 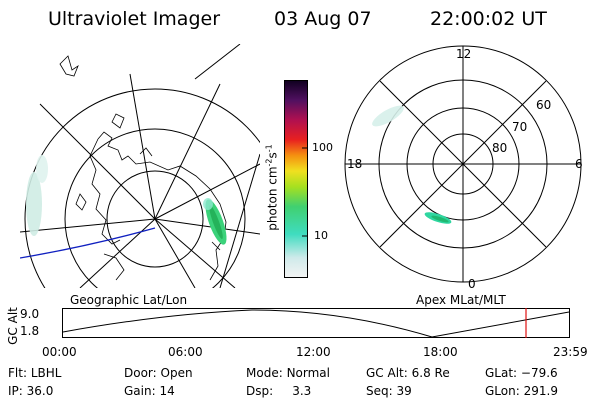 I want to click on gain-info: Gain: 14, so click(x=149, y=391).